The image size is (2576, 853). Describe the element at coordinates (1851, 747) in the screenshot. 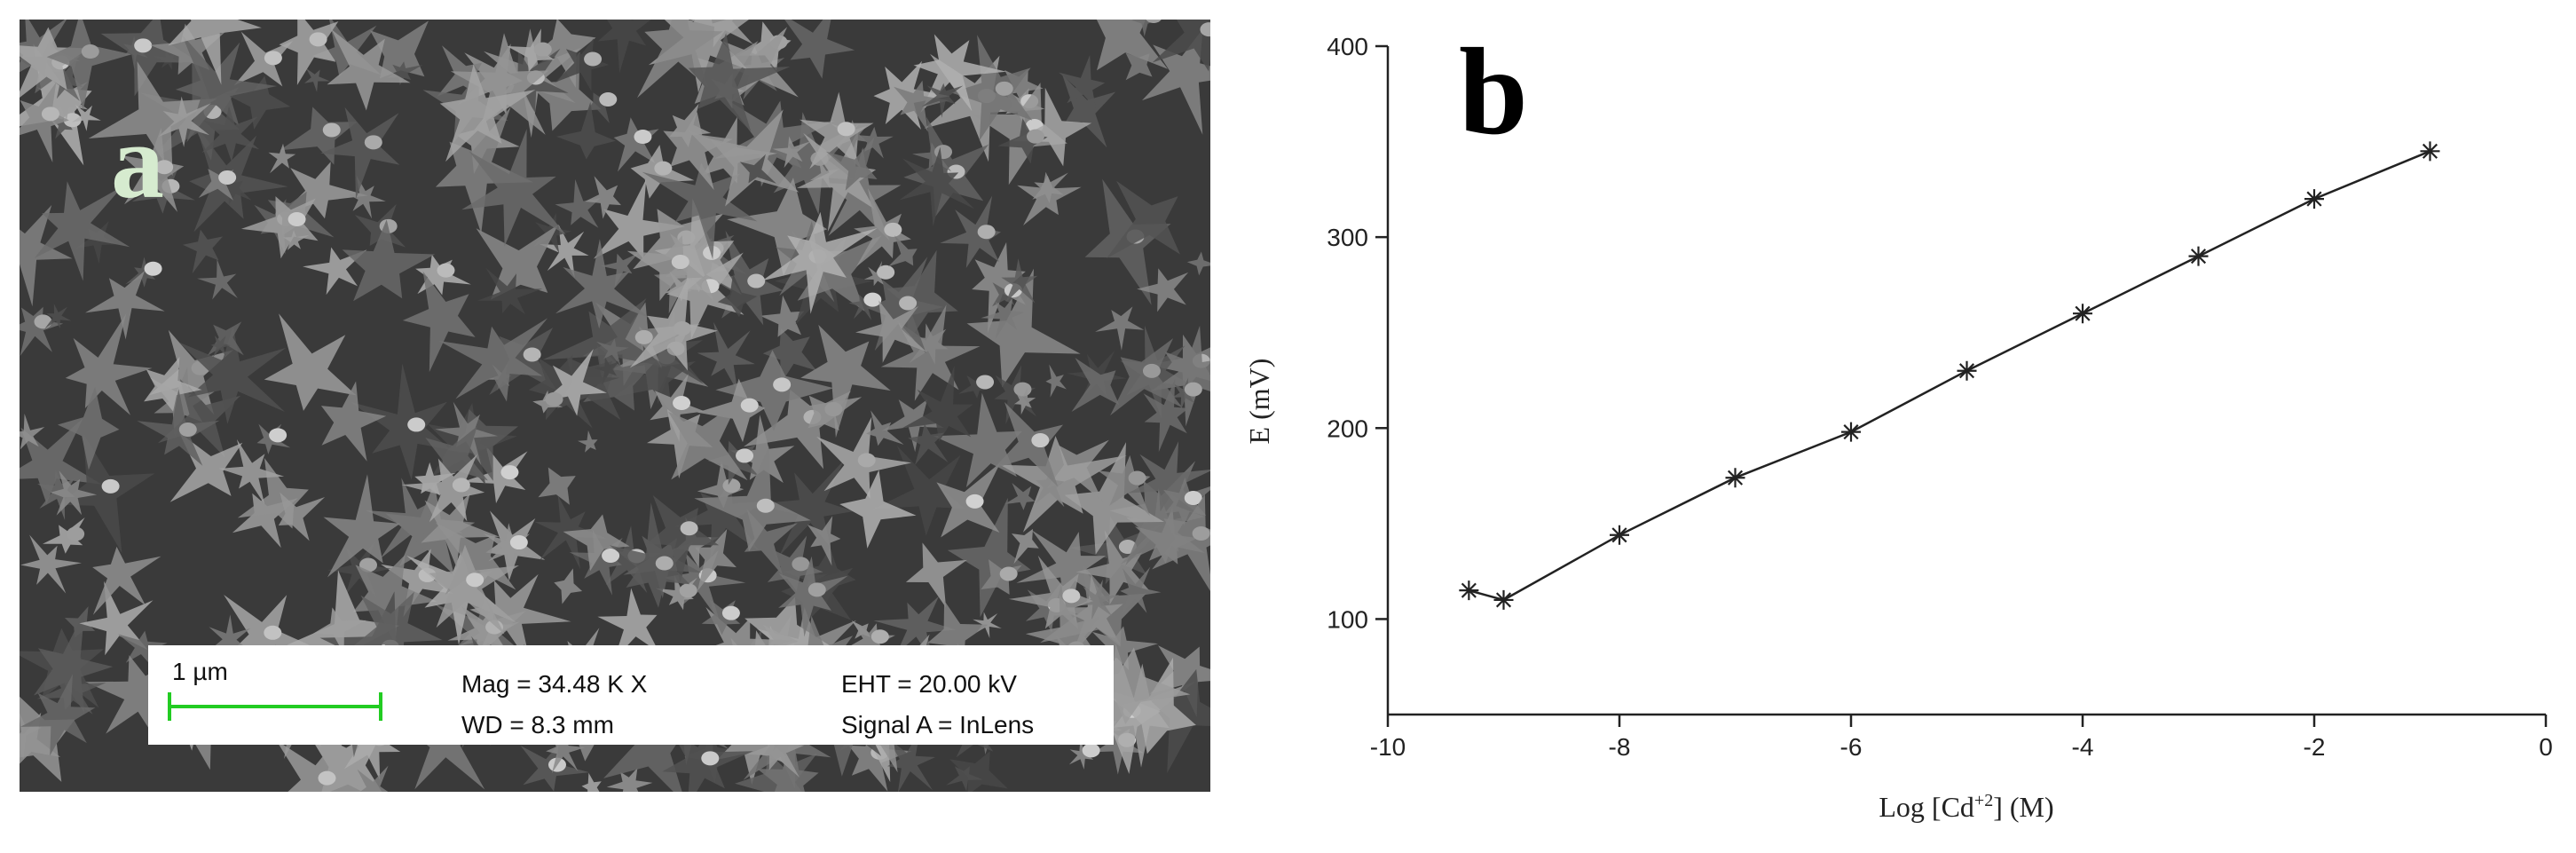

I see `x-tick-label: -6` at that location.